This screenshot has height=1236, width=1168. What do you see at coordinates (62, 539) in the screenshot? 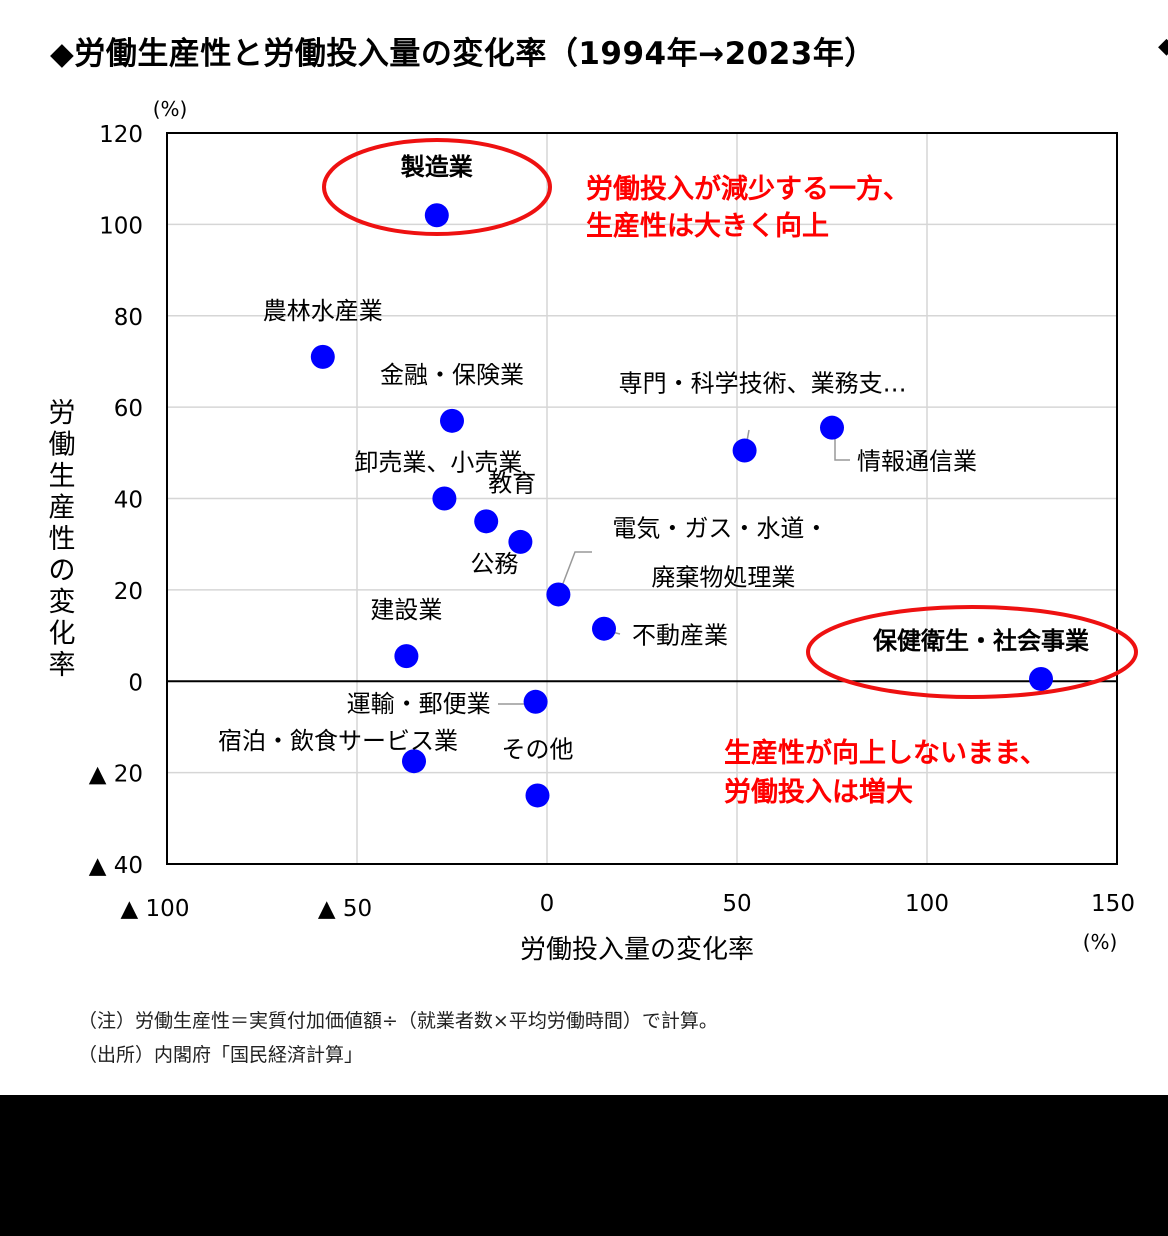
I see `y-axis-title-char: 性` at bounding box center [62, 539].